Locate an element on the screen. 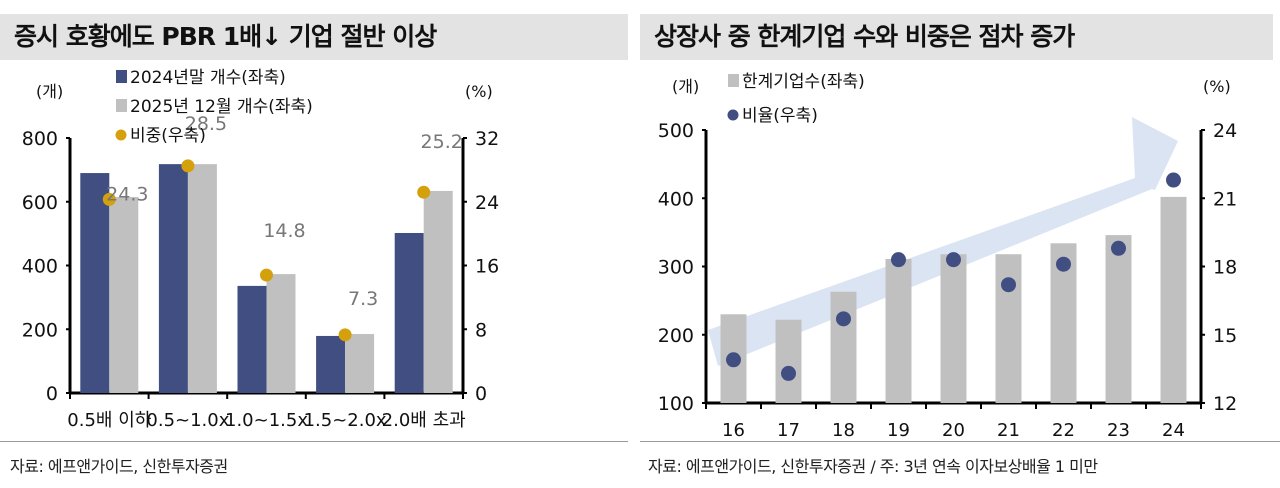  x-tick-label: 23 is located at coordinates (1118, 430).